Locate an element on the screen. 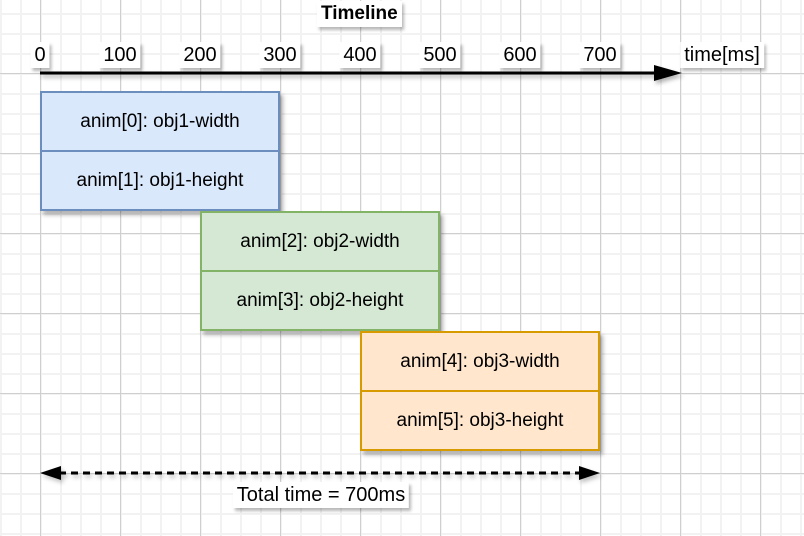 The width and height of the screenshot is (804, 536). axis-tick-200: 200 is located at coordinates (200, 55).